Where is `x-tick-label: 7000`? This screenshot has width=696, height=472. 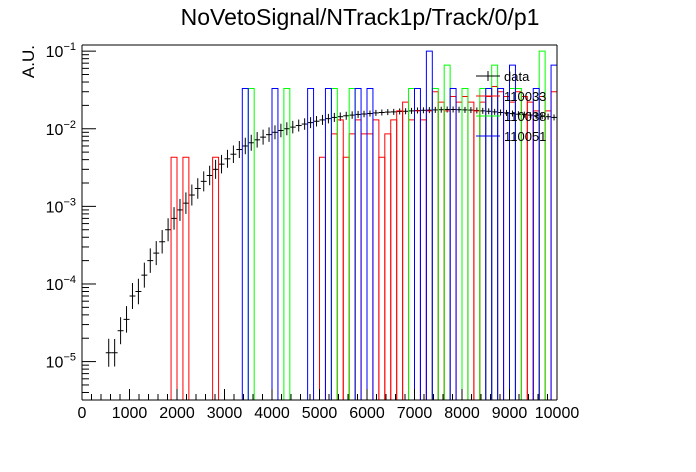 x-tick-label: 7000 is located at coordinates (415, 413).